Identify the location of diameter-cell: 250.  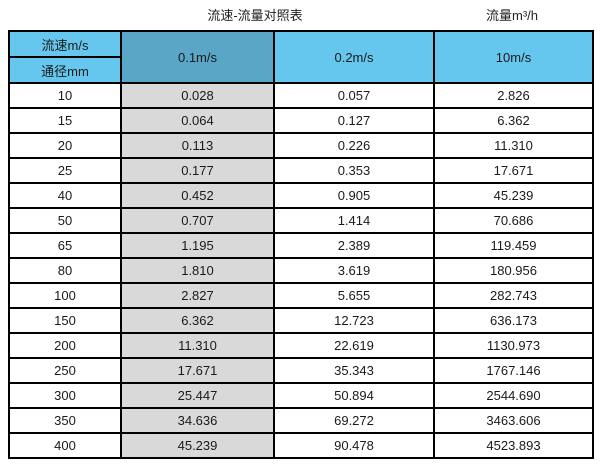
(65, 370).